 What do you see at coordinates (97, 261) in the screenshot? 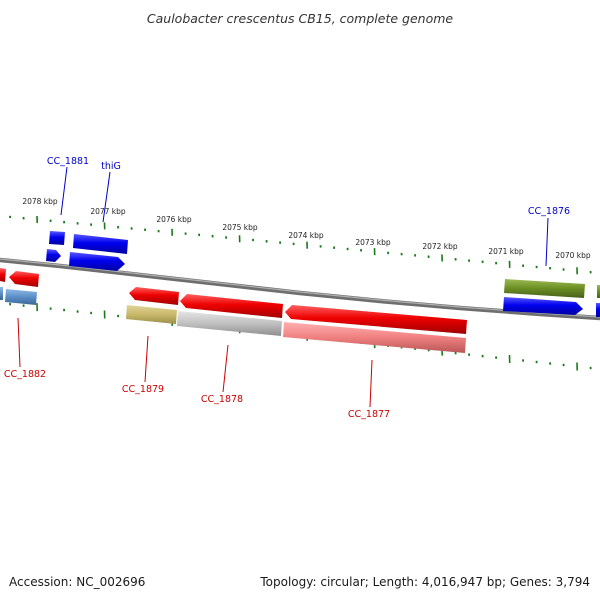
I see `gene-thiG` at bounding box center [97, 261].